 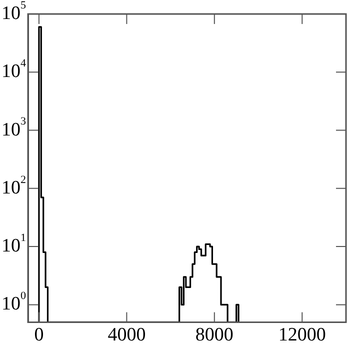 What do you see at coordinates (214, 335) in the screenshot?
I see `x-tick-label: 8000` at bounding box center [214, 335].